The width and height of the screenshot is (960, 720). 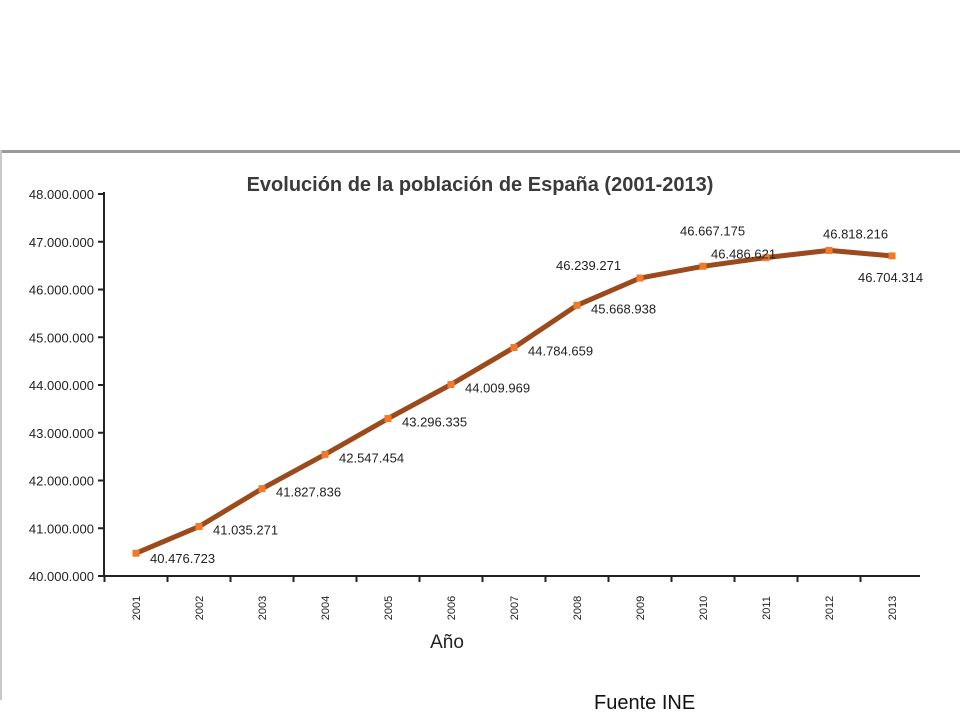 I want to click on y-tick-label: 41.000.000, so click(x=61, y=528).